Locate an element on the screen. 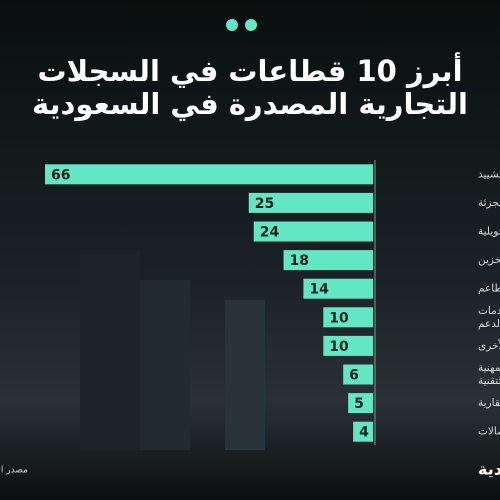 This screenshot has width=500, height=500. category-label: الجملة والتجزئة is located at coordinates (489, 203).